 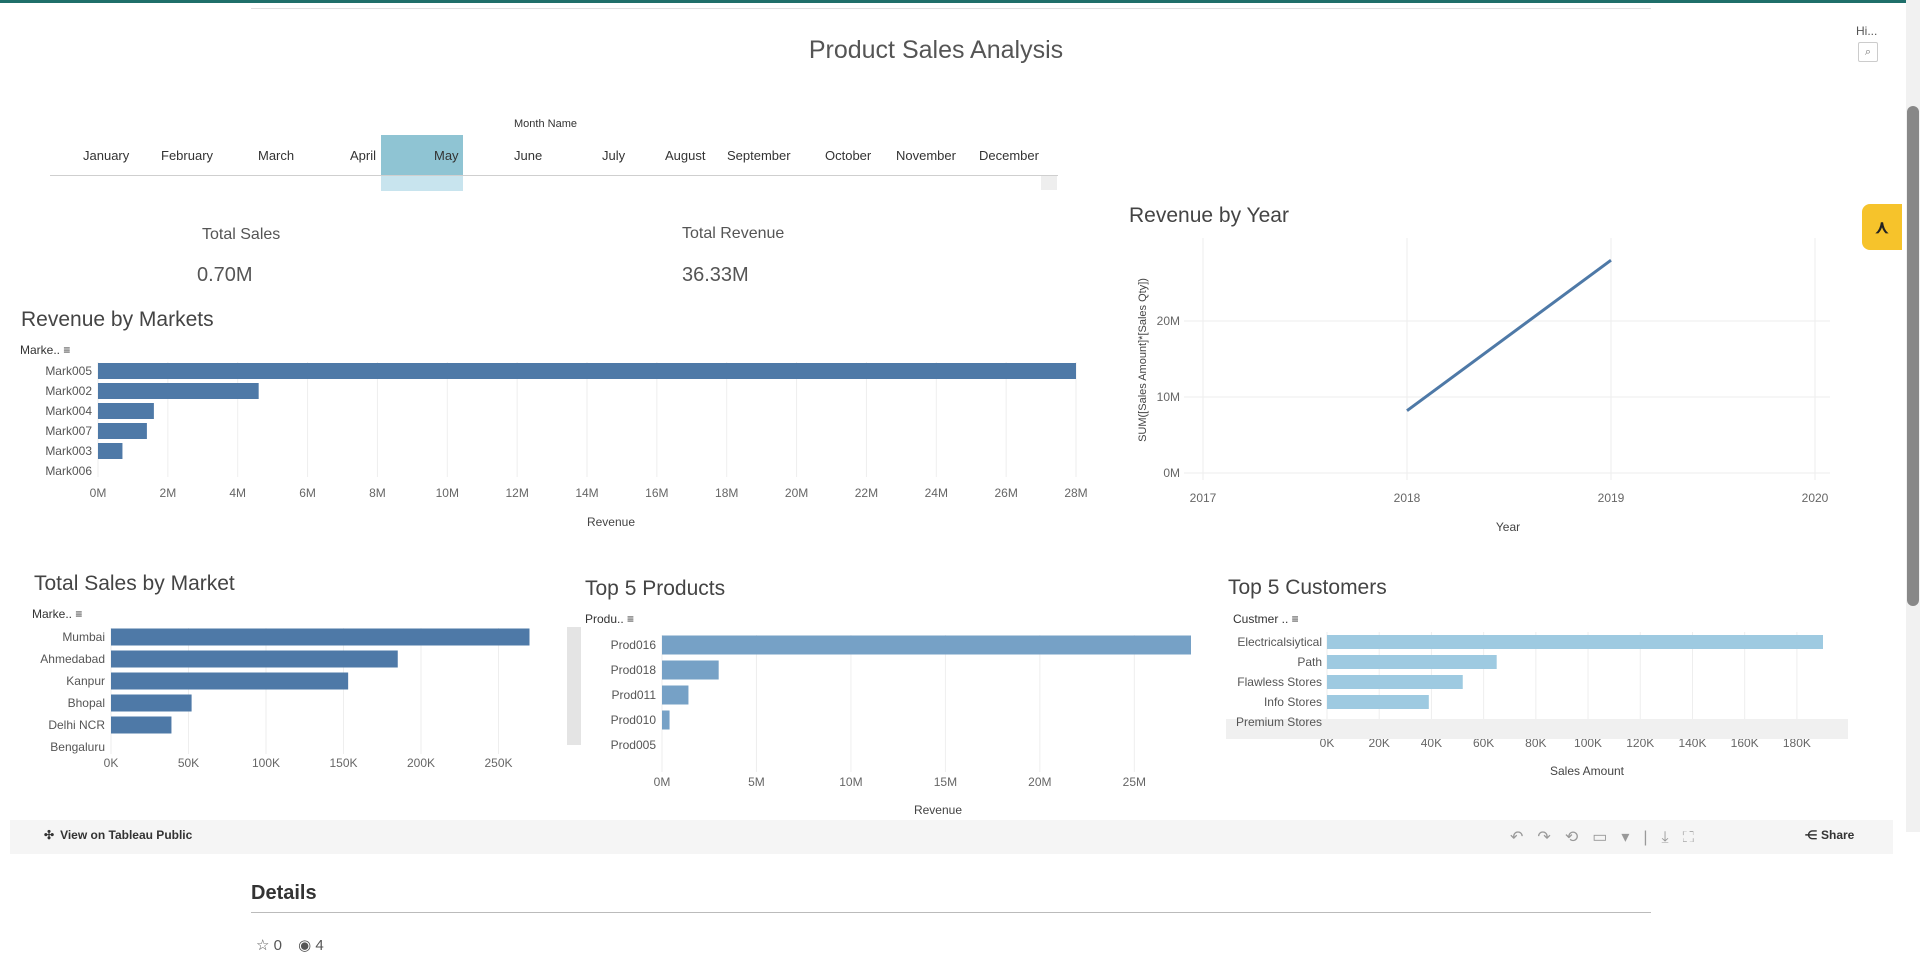 What do you see at coordinates (72, 659) in the screenshot?
I see `total_sales_by_market-category-label: Ahmedabad` at bounding box center [72, 659].